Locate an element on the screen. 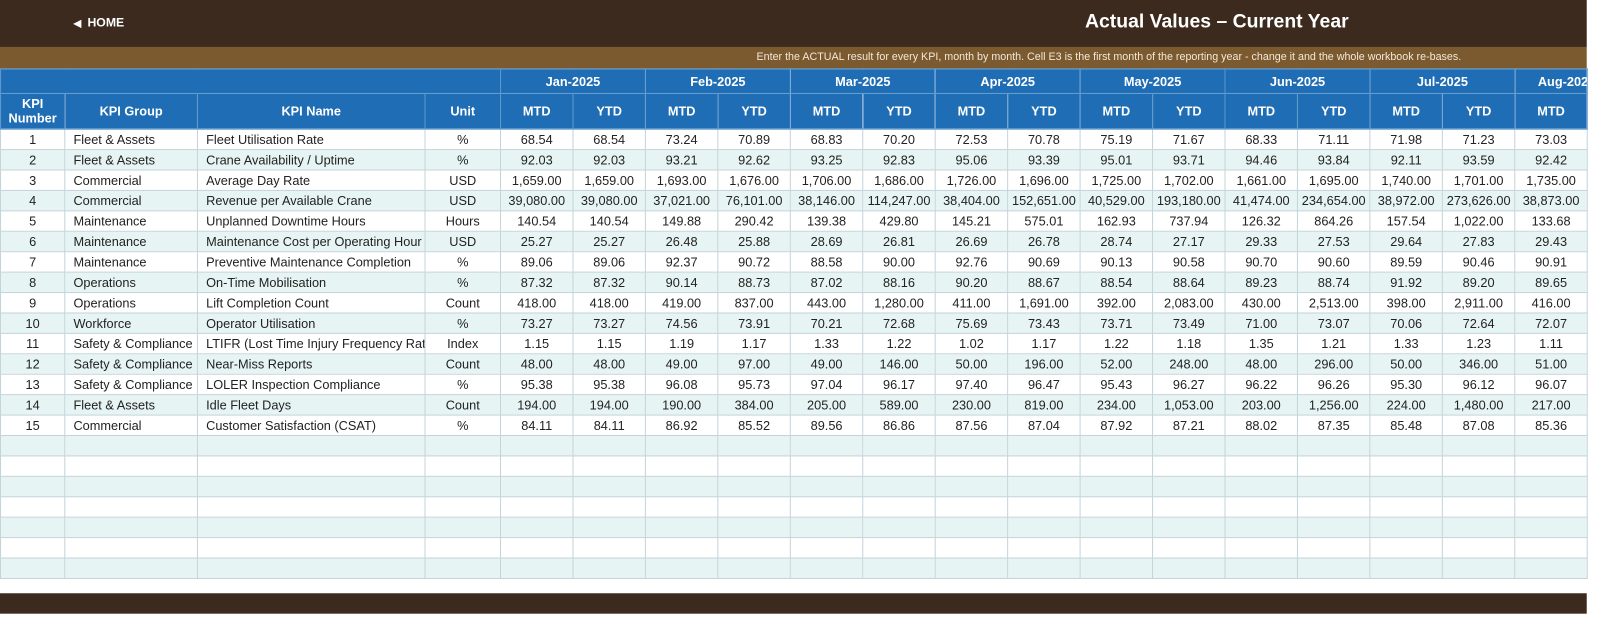  cell: 90.00 is located at coordinates (899, 262).